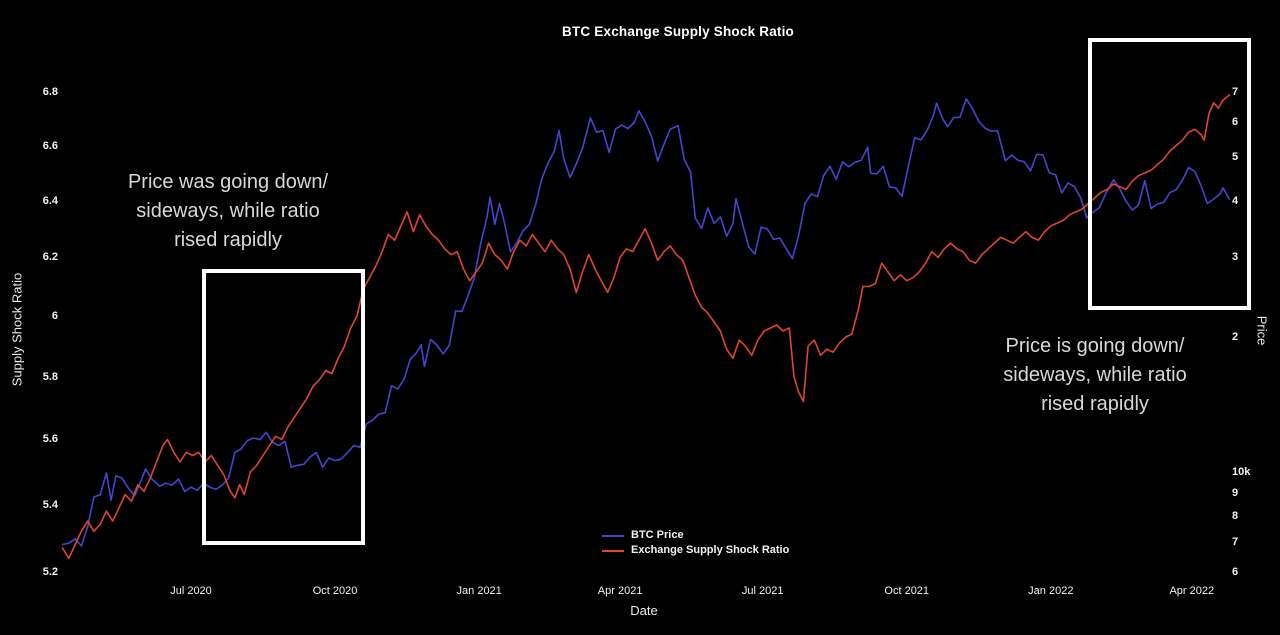 The width and height of the screenshot is (1280, 635). Describe the element at coordinates (50, 200) in the screenshot. I see `y-left-tick: 6.4` at that location.